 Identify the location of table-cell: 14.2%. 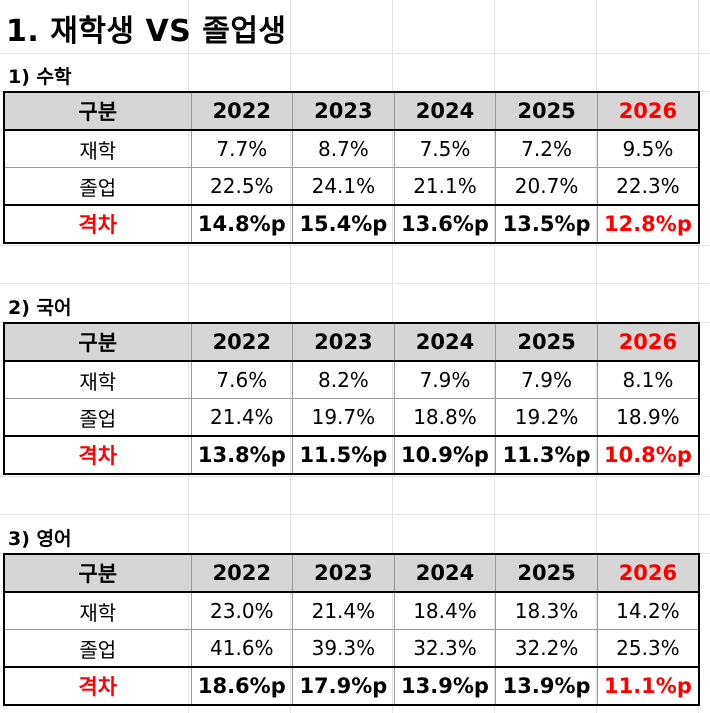
(648, 610).